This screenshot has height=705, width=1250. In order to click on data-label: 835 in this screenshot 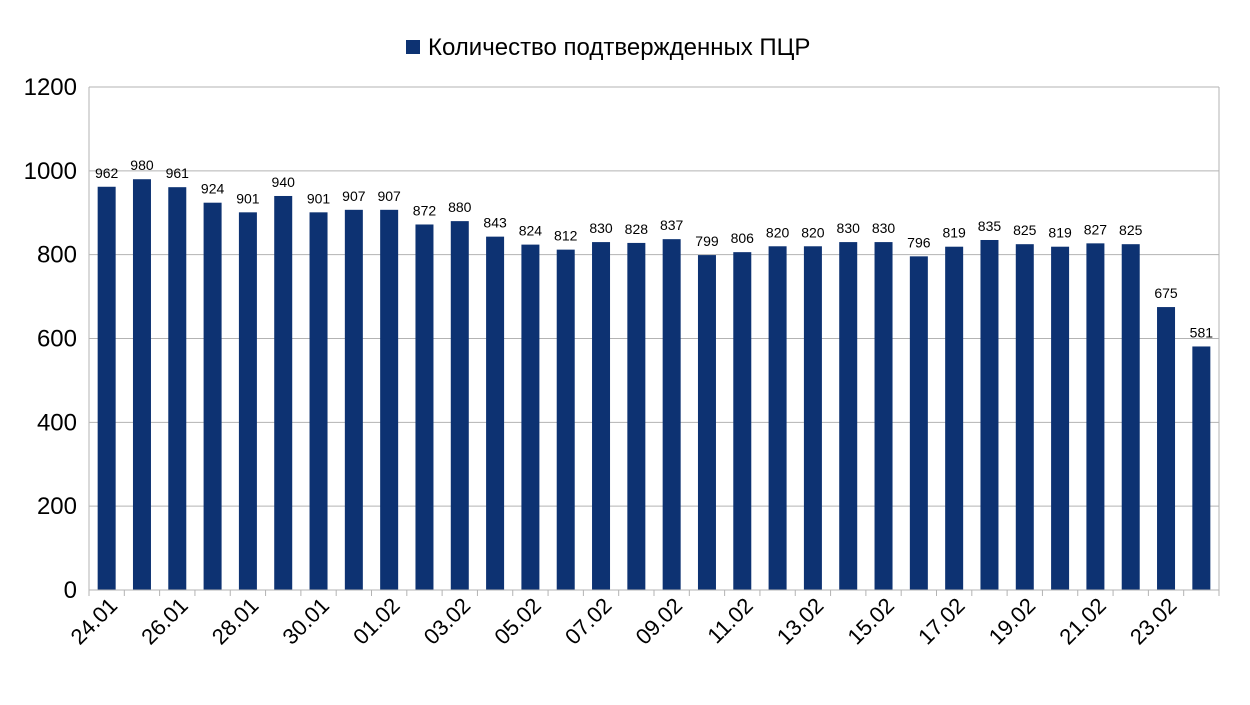, I will do `click(990, 226)`.